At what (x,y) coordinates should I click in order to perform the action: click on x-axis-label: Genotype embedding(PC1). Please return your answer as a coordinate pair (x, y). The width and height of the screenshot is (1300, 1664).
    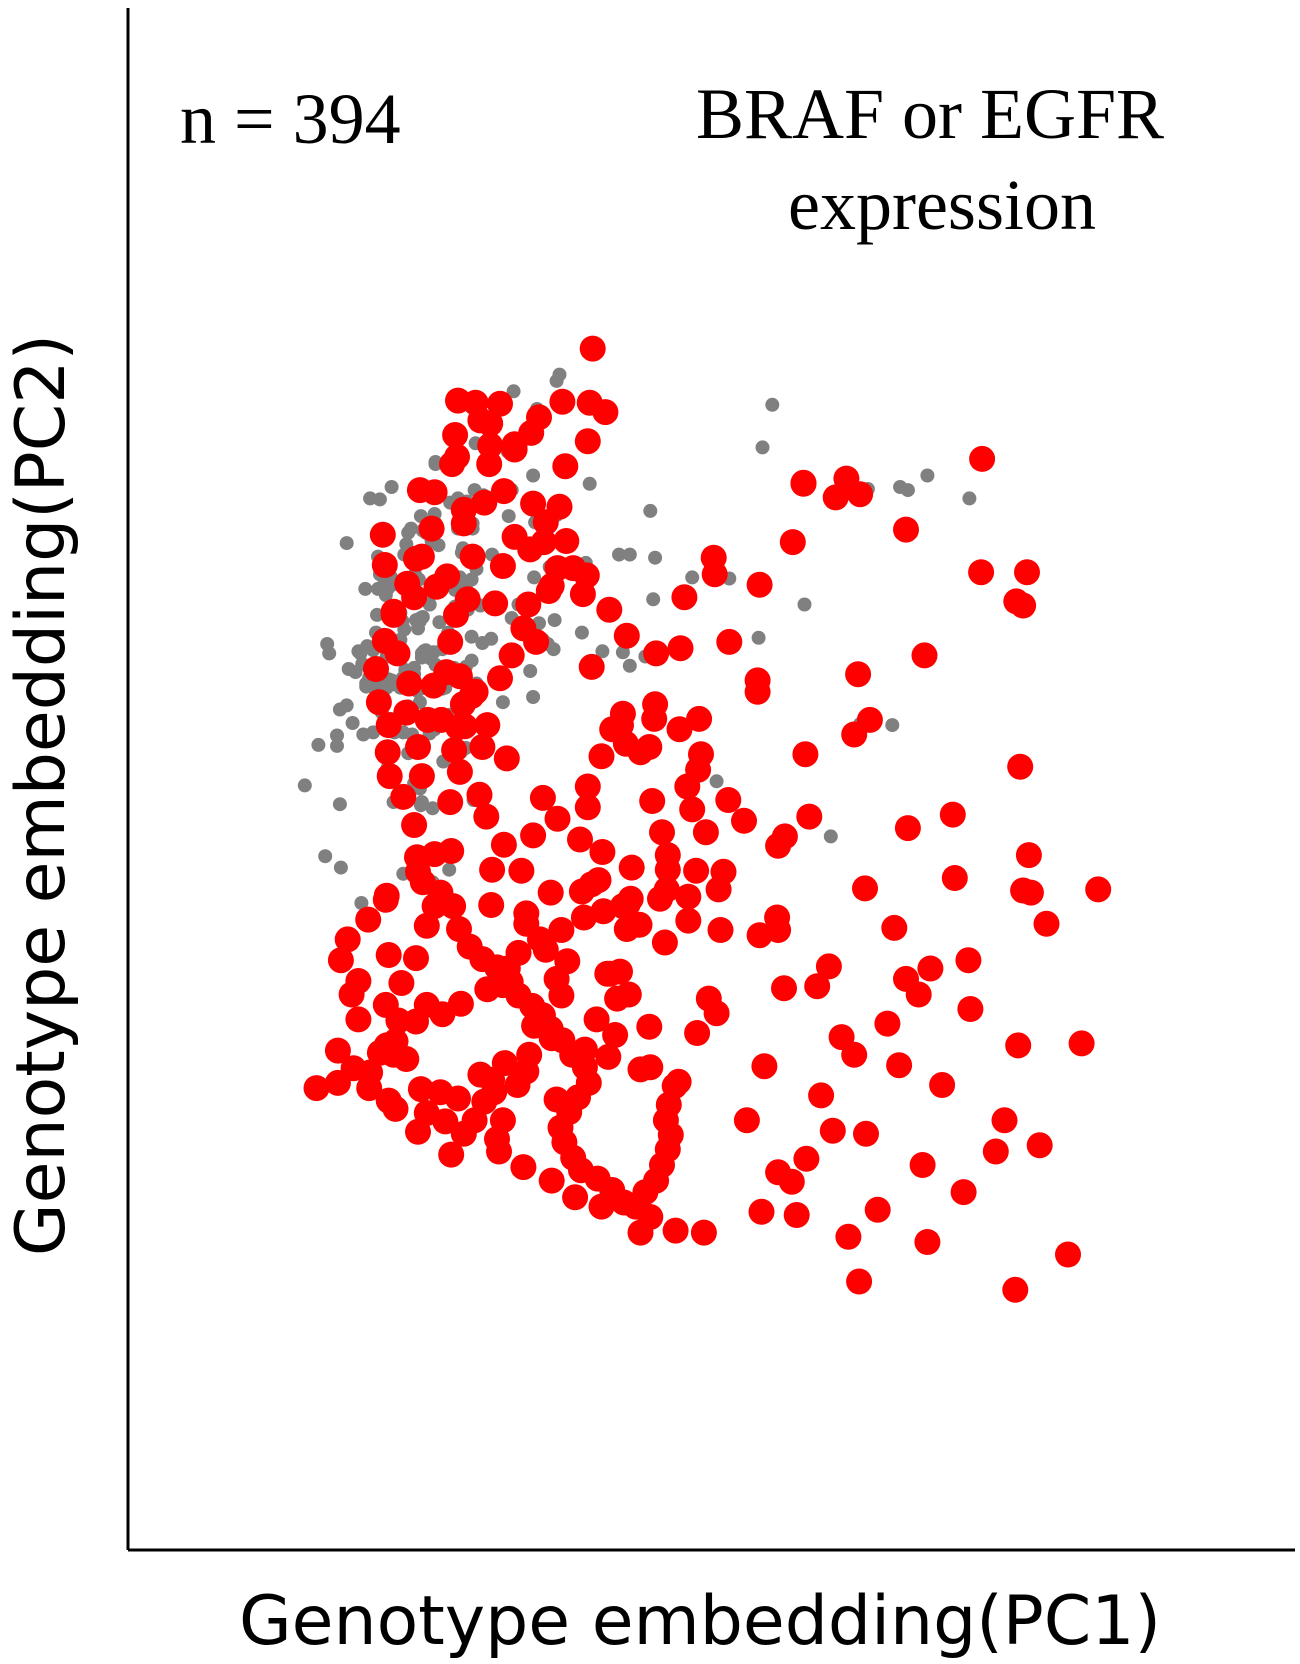
    Looking at the image, I should click on (700, 1621).